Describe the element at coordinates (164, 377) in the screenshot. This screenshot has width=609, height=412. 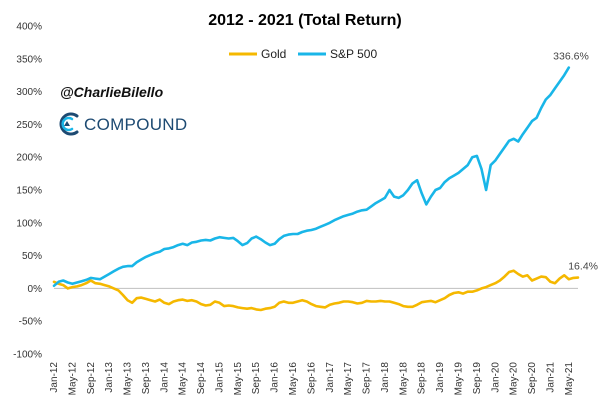
I see `x-tick-label: Jan-14` at that location.